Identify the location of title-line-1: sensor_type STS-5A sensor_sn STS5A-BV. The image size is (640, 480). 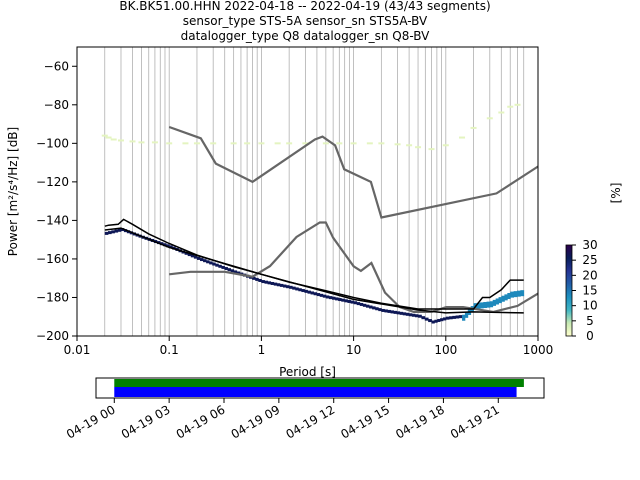
(305, 21).